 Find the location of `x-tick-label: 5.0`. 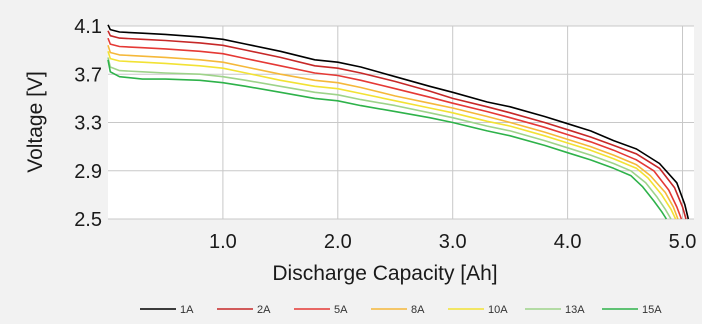

x-tick-label: 5.0 is located at coordinates (683, 242).